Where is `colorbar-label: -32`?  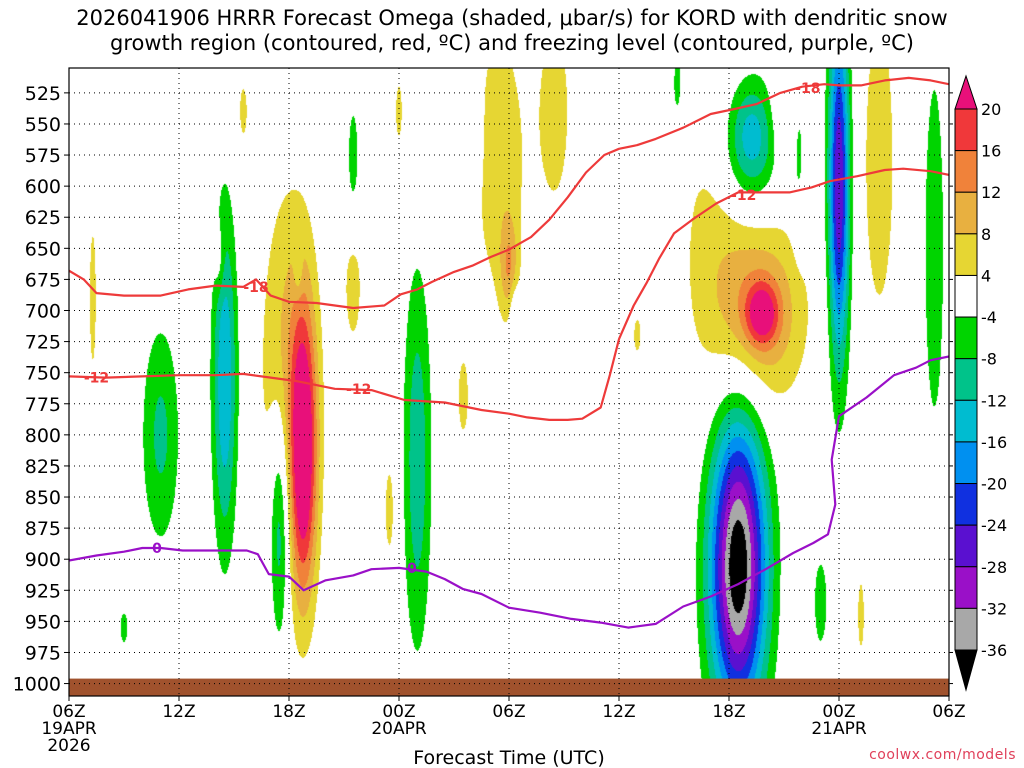 colorbar-label: -32 is located at coordinates (994, 608).